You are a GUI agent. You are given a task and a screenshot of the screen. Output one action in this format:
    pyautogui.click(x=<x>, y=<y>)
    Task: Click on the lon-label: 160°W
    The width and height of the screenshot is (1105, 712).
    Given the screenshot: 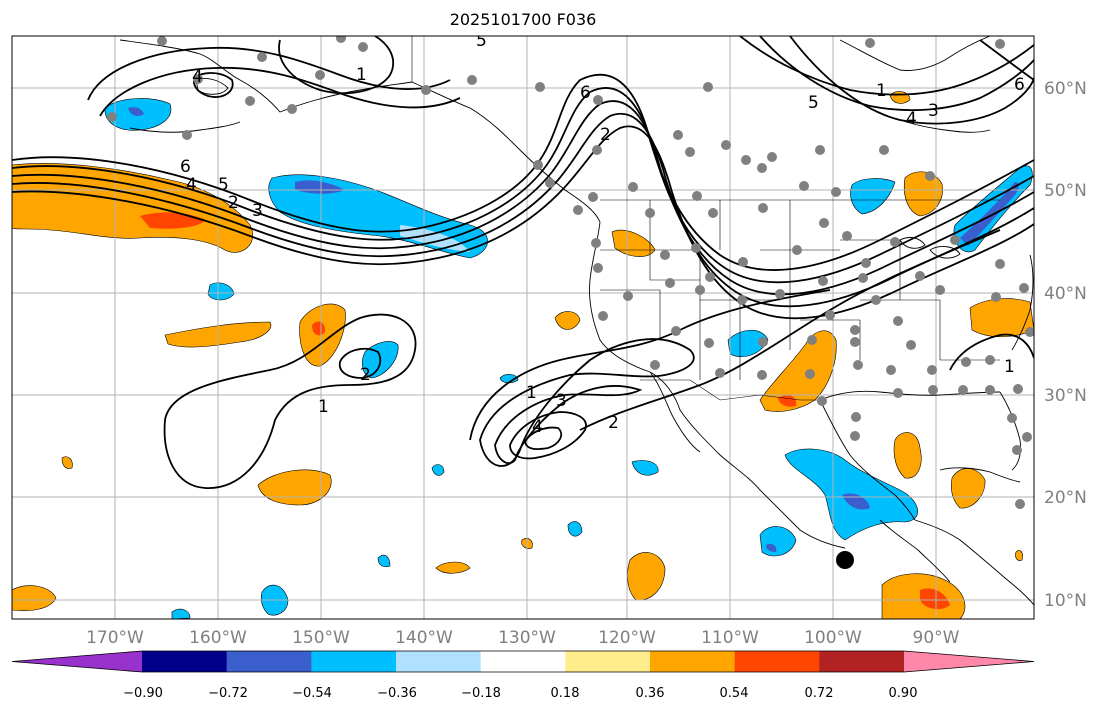 What is the action you would take?
    pyautogui.click(x=218, y=638)
    